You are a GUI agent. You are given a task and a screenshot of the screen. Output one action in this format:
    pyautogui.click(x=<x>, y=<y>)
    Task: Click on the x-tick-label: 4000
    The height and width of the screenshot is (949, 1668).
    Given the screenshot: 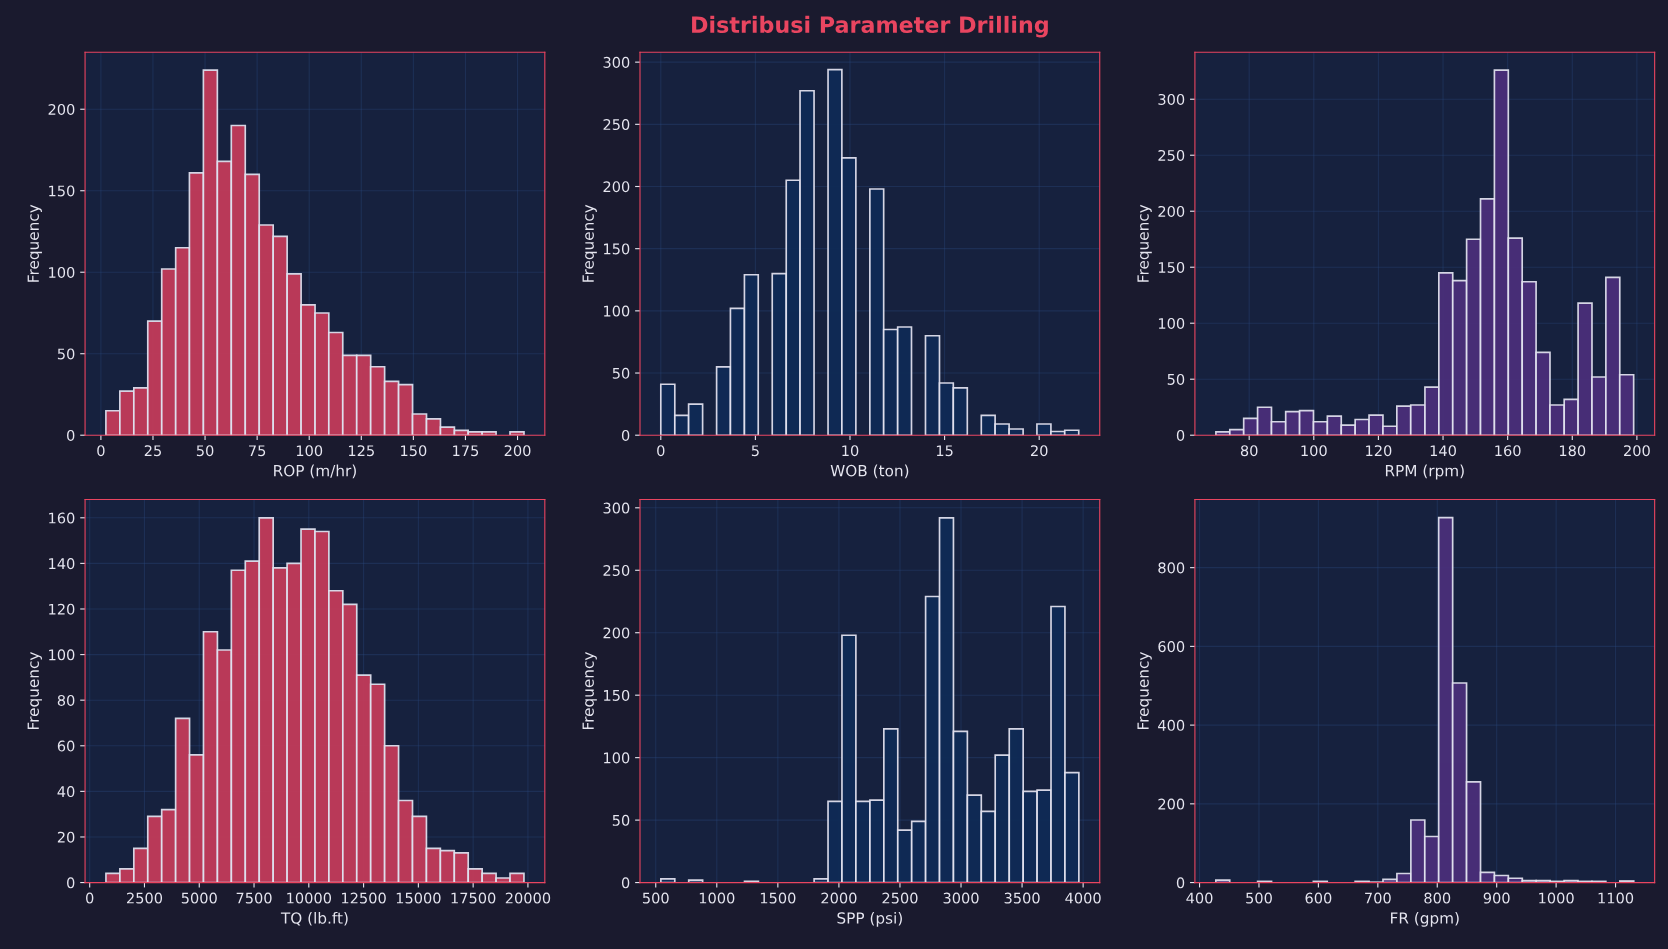 What is the action you would take?
    pyautogui.click(x=1083, y=898)
    